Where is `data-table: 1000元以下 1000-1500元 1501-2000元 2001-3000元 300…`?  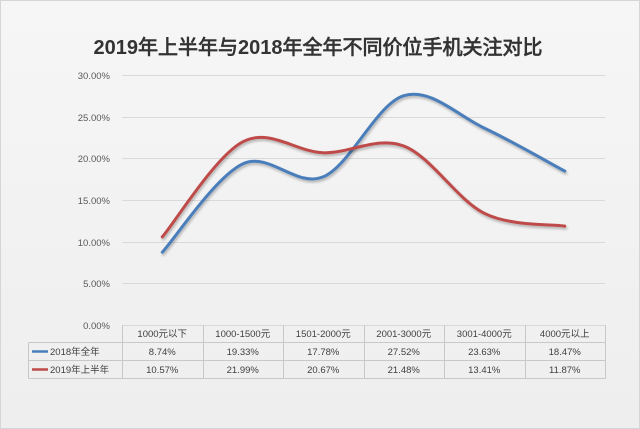 data-table: 1000元以下 1000-1500元 1501-2000元 2001-3000元 300… is located at coordinates (317, 352).